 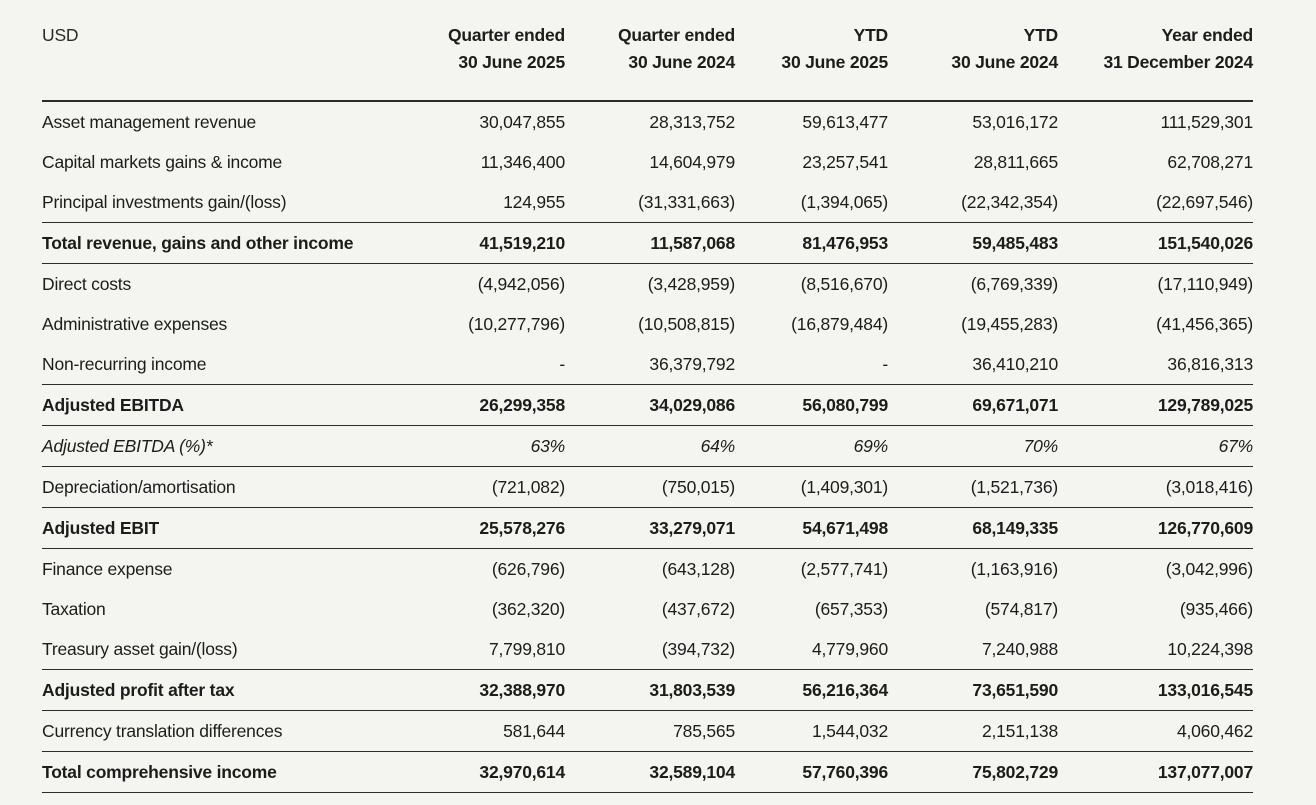 What do you see at coordinates (811, 243) in the screenshot?
I see `cell-value: 81,476,953` at bounding box center [811, 243].